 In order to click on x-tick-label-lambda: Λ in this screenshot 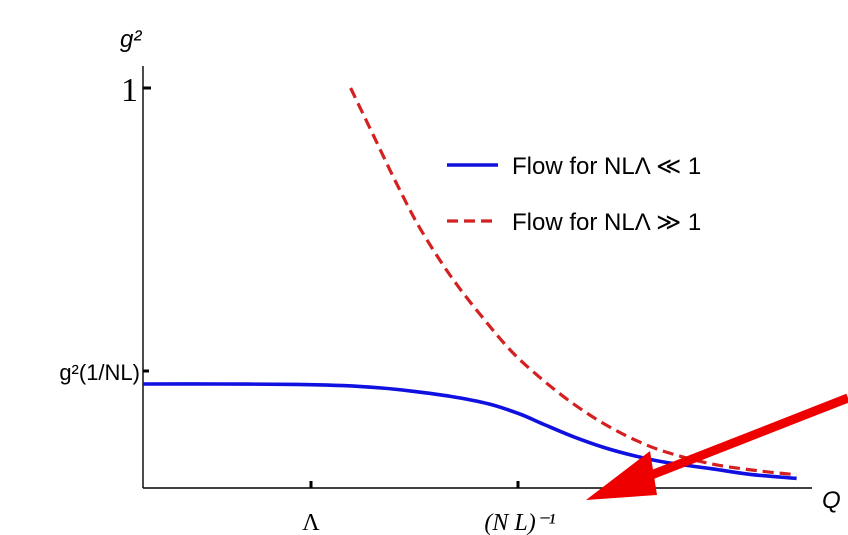, I will do `click(311, 522)`.